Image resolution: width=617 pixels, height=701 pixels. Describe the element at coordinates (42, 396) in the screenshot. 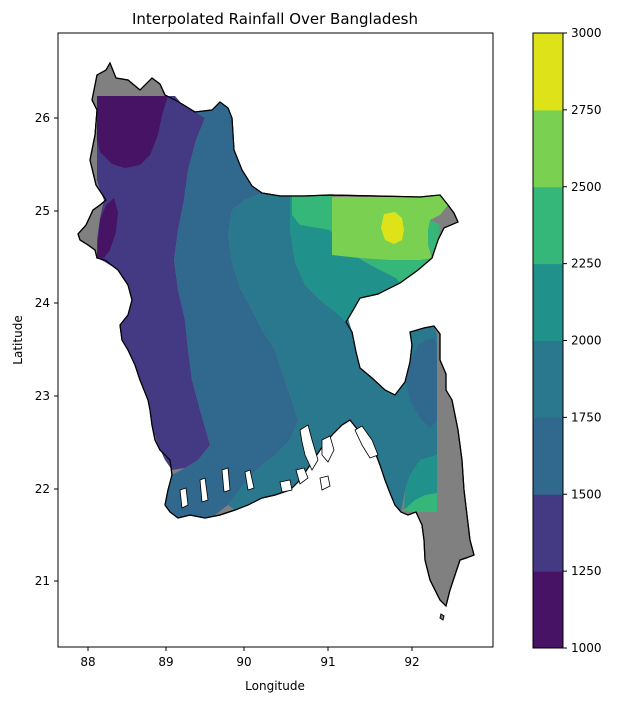

I see `y-tick-label: 23` at that location.